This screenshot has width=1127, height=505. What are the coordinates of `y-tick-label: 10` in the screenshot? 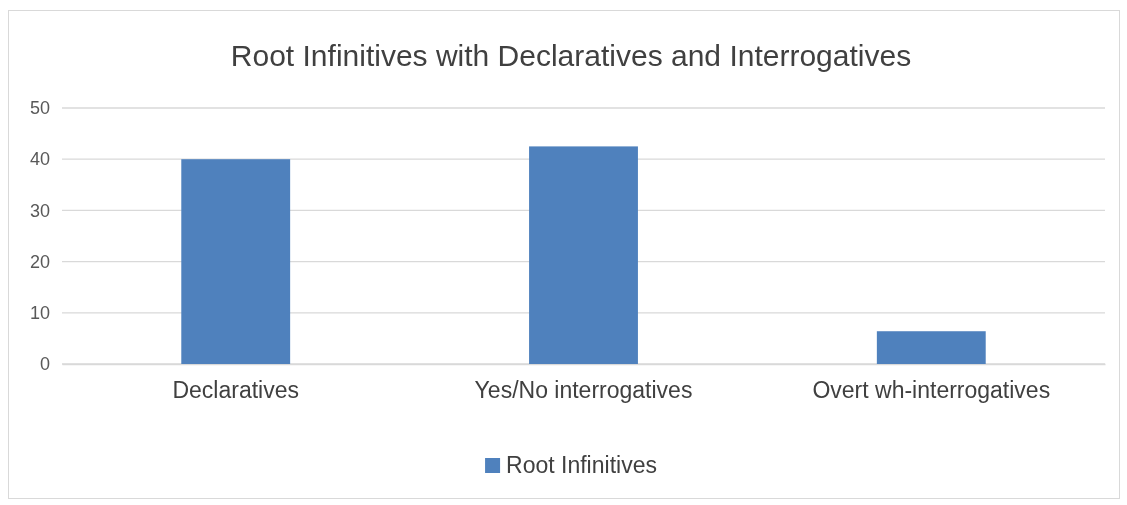 It's located at (39, 313).